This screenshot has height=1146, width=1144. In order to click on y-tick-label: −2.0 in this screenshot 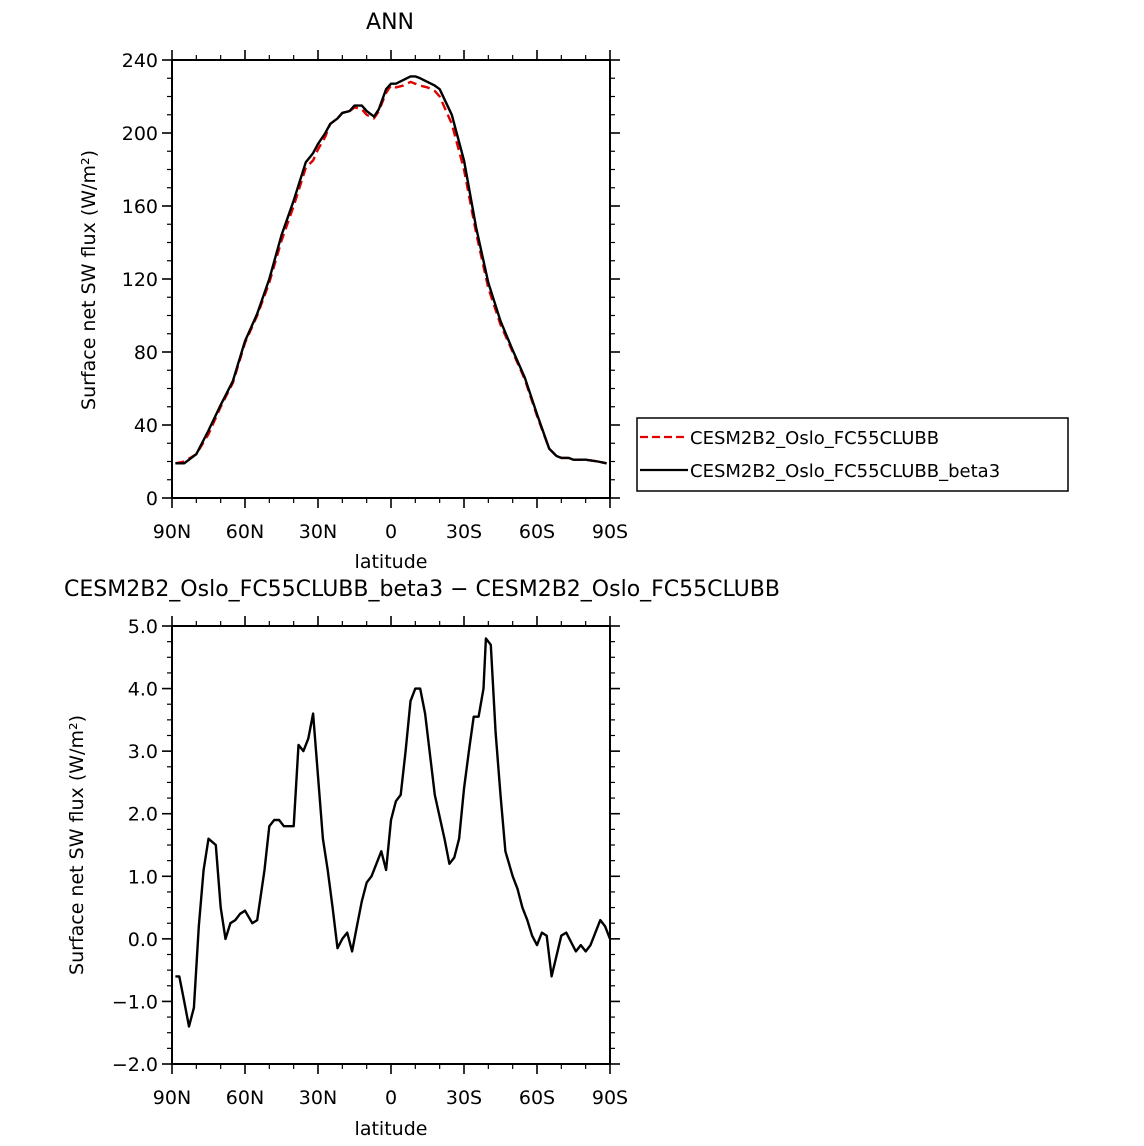, I will do `click(135, 1065)`.